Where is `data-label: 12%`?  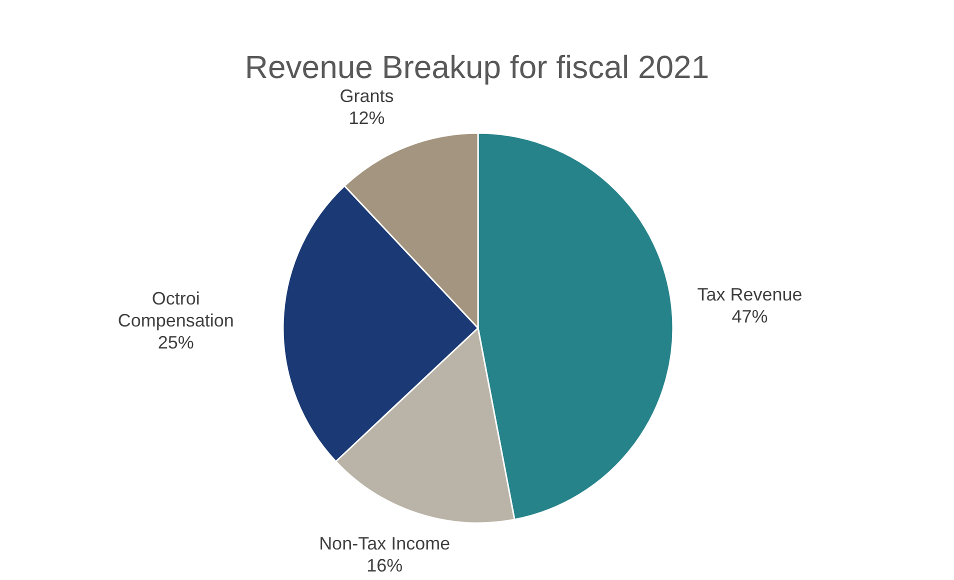 data-label: 12% is located at coordinates (366, 118).